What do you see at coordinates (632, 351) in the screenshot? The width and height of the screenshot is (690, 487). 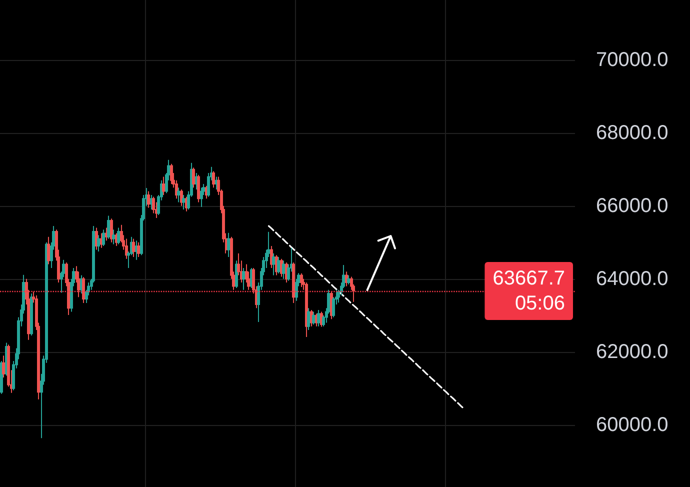 I see `y-tick-label: 62000.0` at bounding box center [632, 351].